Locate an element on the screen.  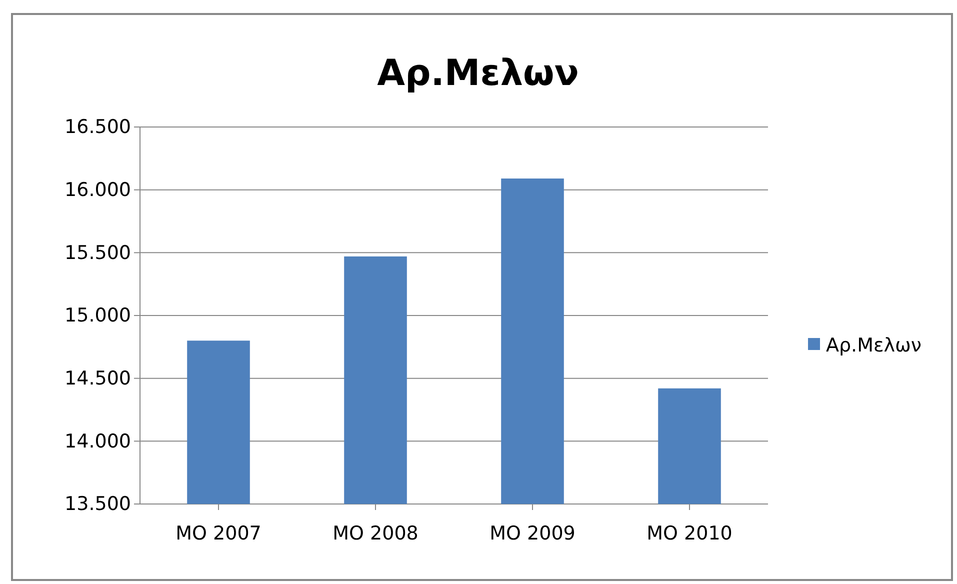
legend-label: Αρ.Μελων is located at coordinates (874, 345).